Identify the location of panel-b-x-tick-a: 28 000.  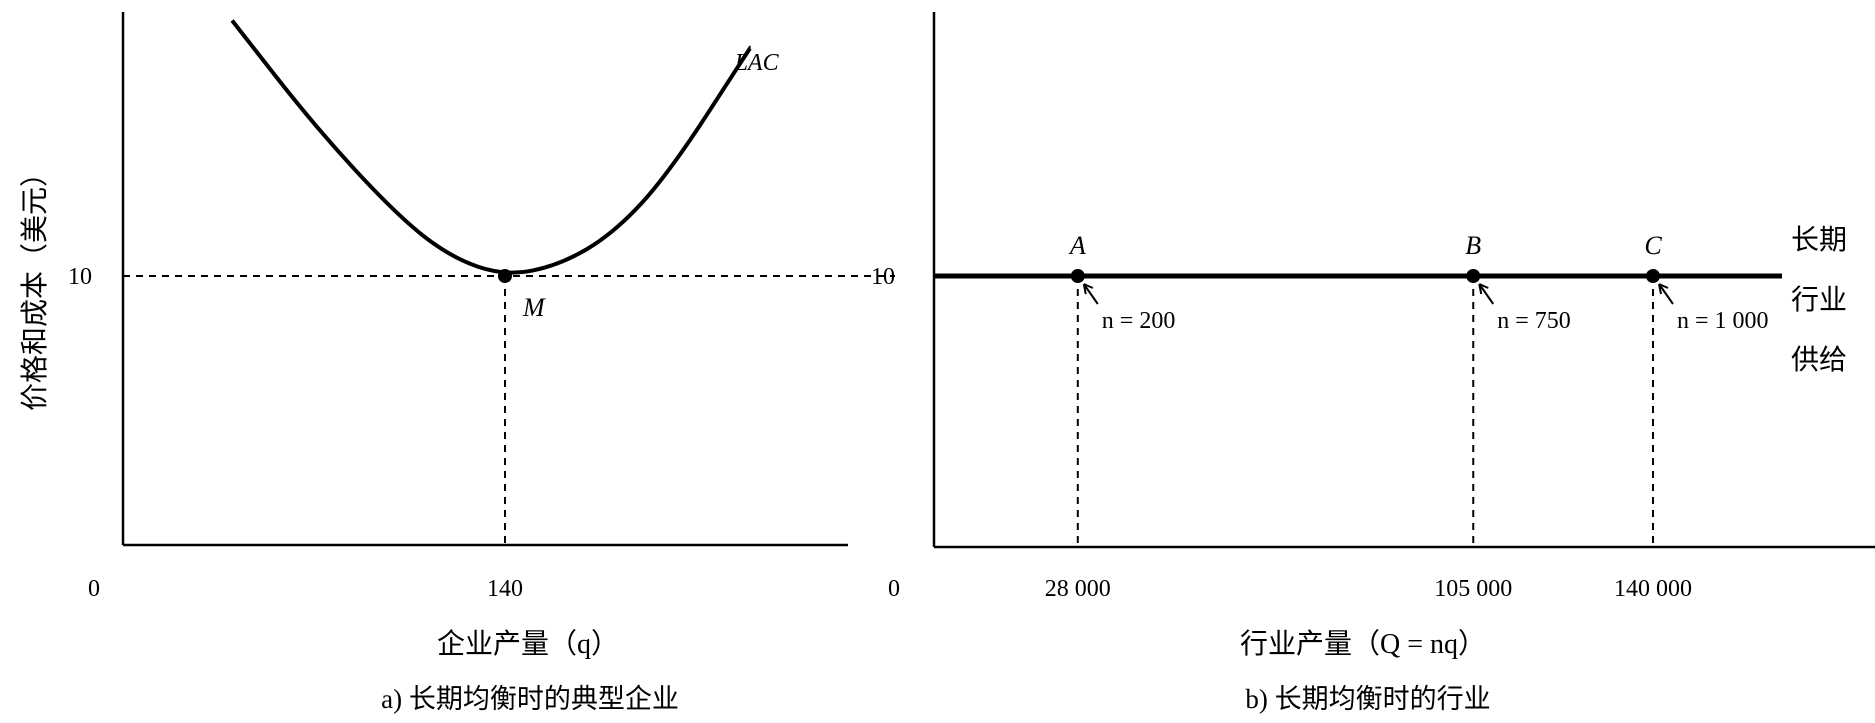
(1078, 589).